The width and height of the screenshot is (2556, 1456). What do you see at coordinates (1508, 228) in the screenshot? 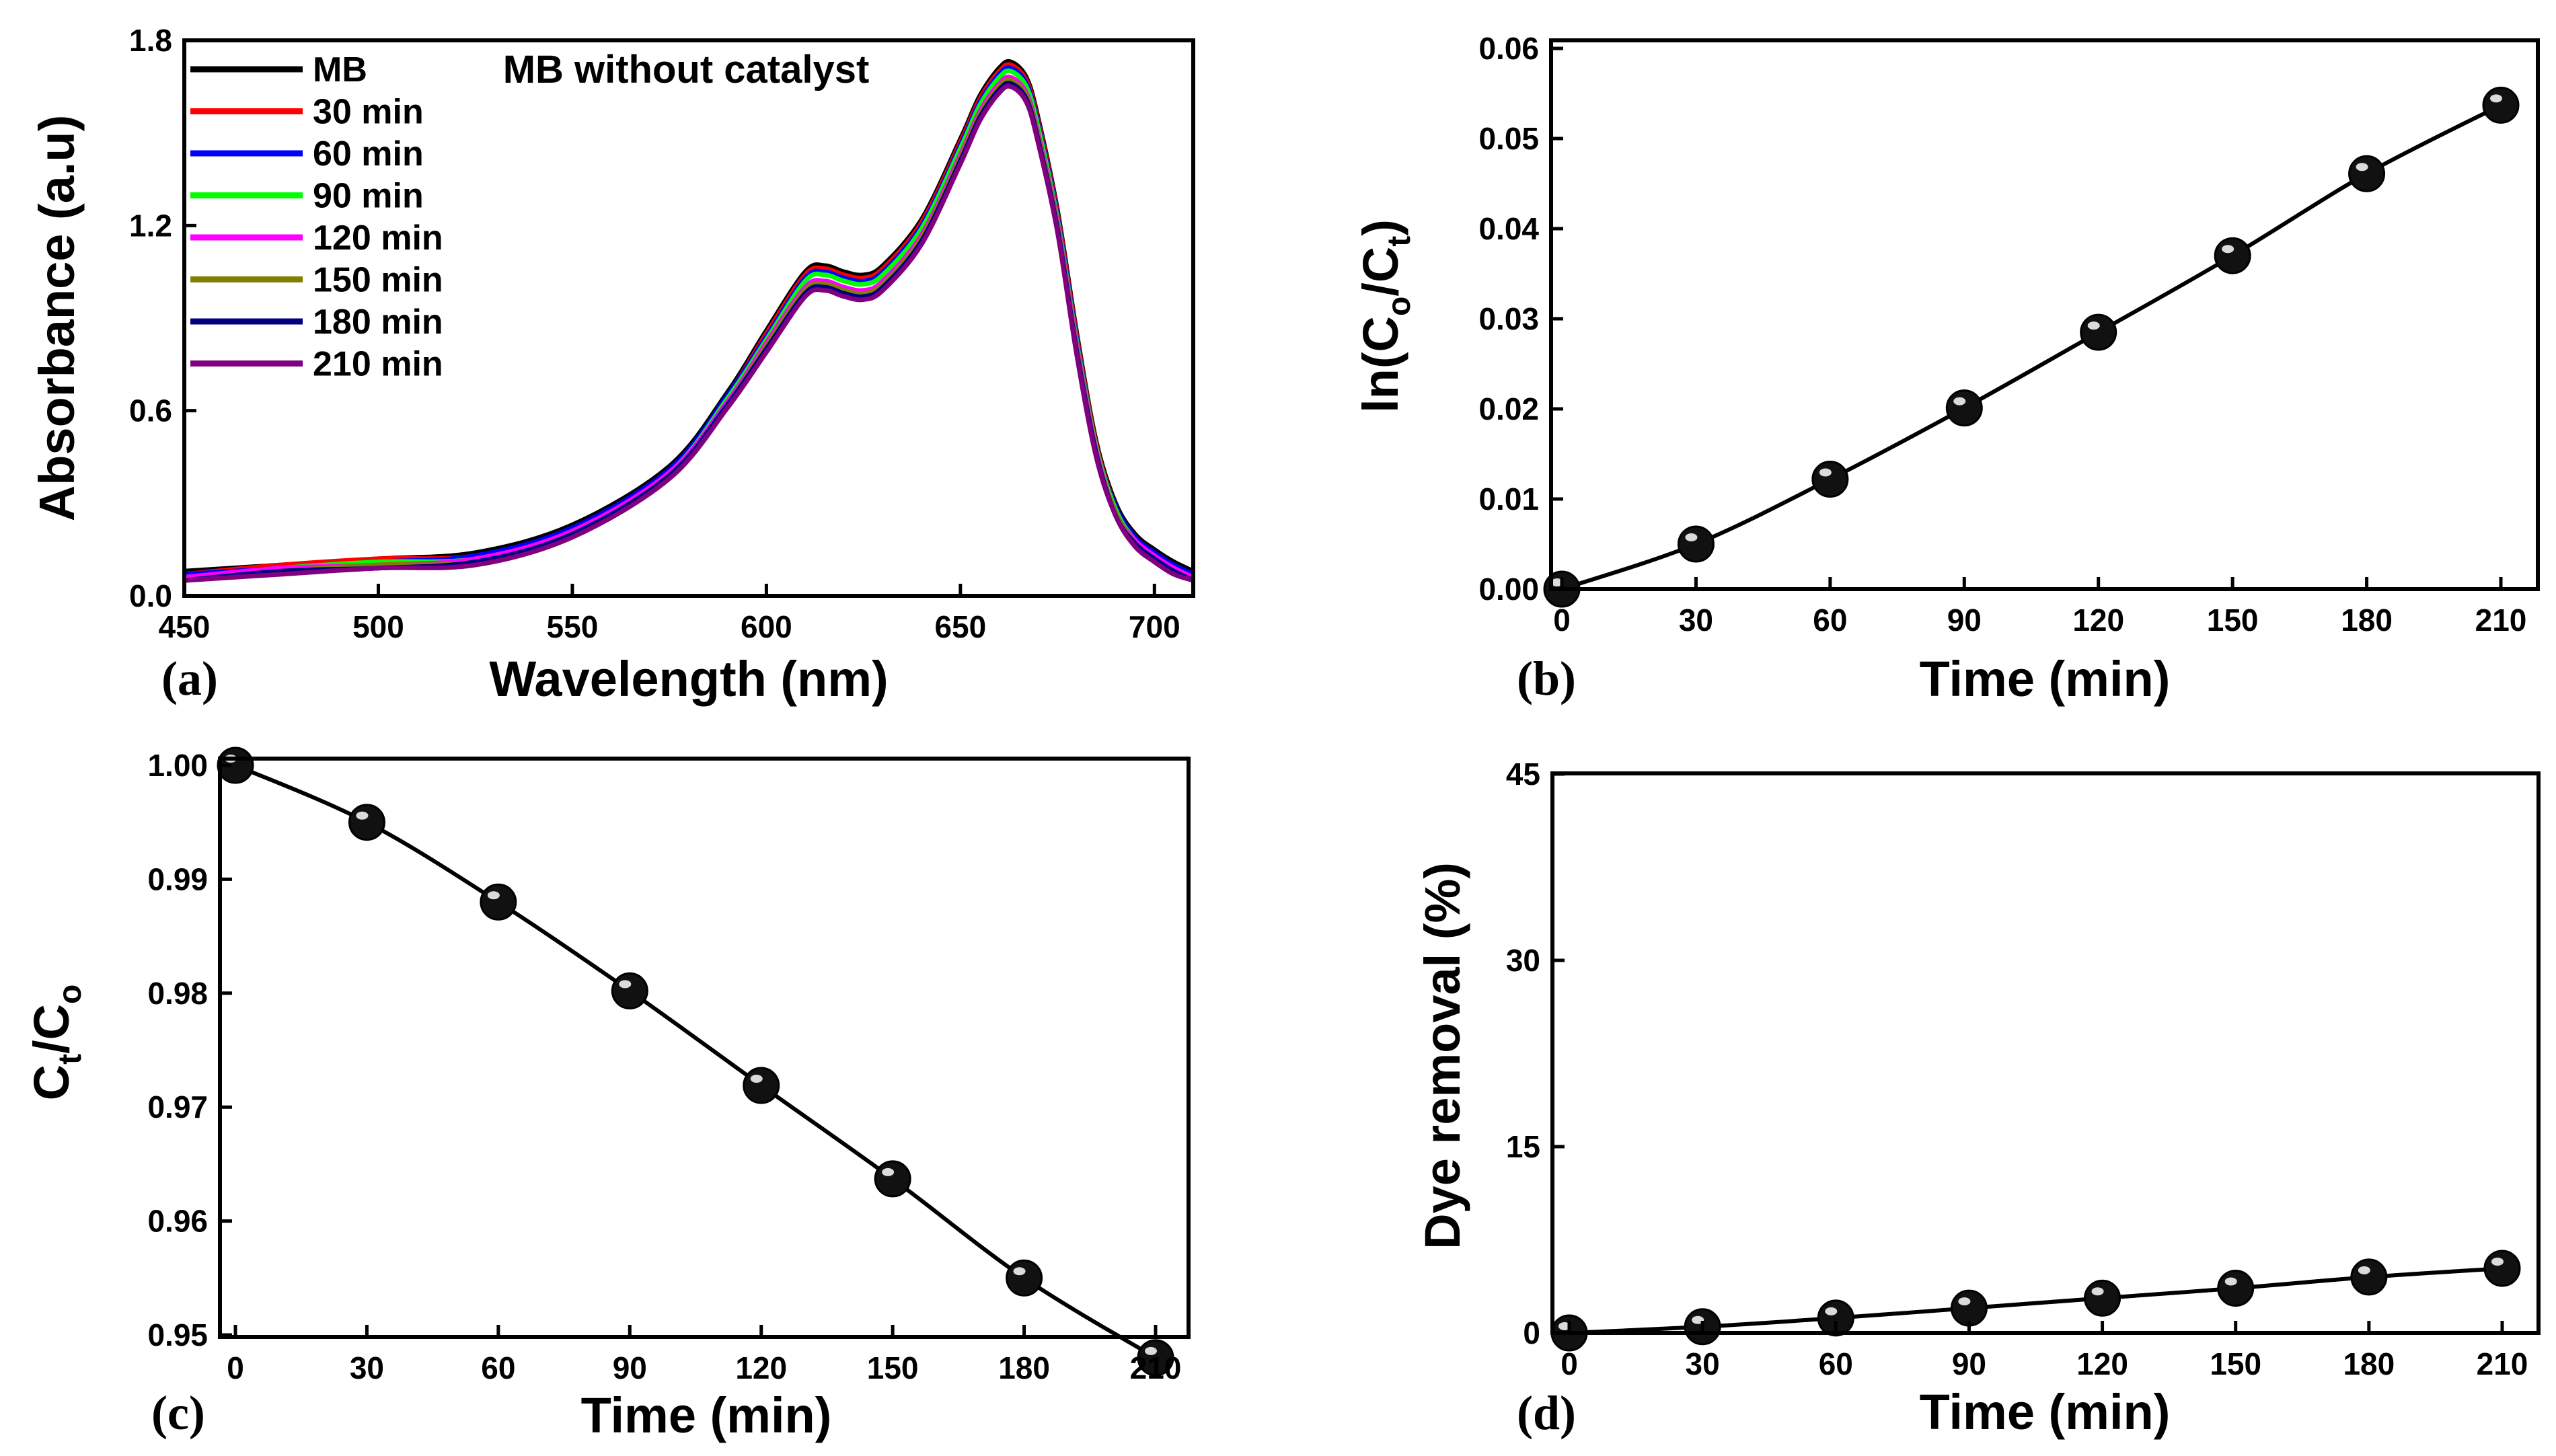
I see `y-tick-label: 0.04` at bounding box center [1508, 228].